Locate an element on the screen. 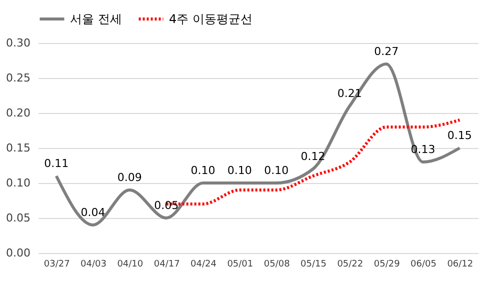  x-tick-label: 05/29 is located at coordinates (387, 265).